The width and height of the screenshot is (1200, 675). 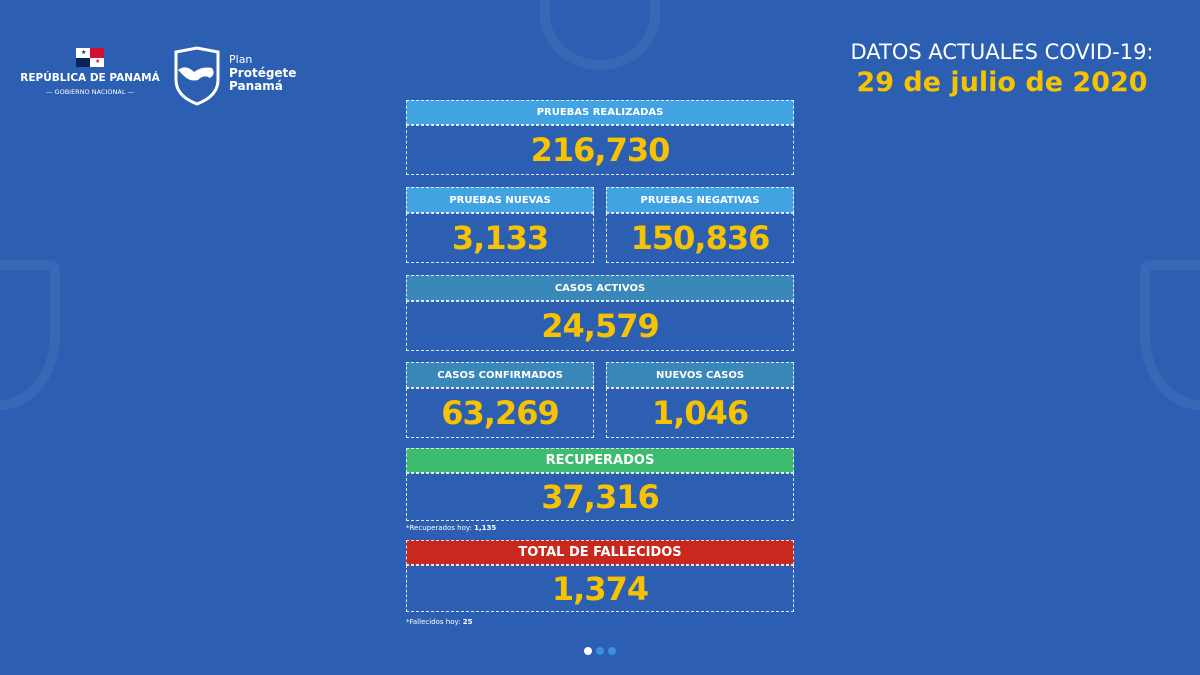 I want to click on recuperados-header: RECUPERADOS, so click(x=600, y=460).